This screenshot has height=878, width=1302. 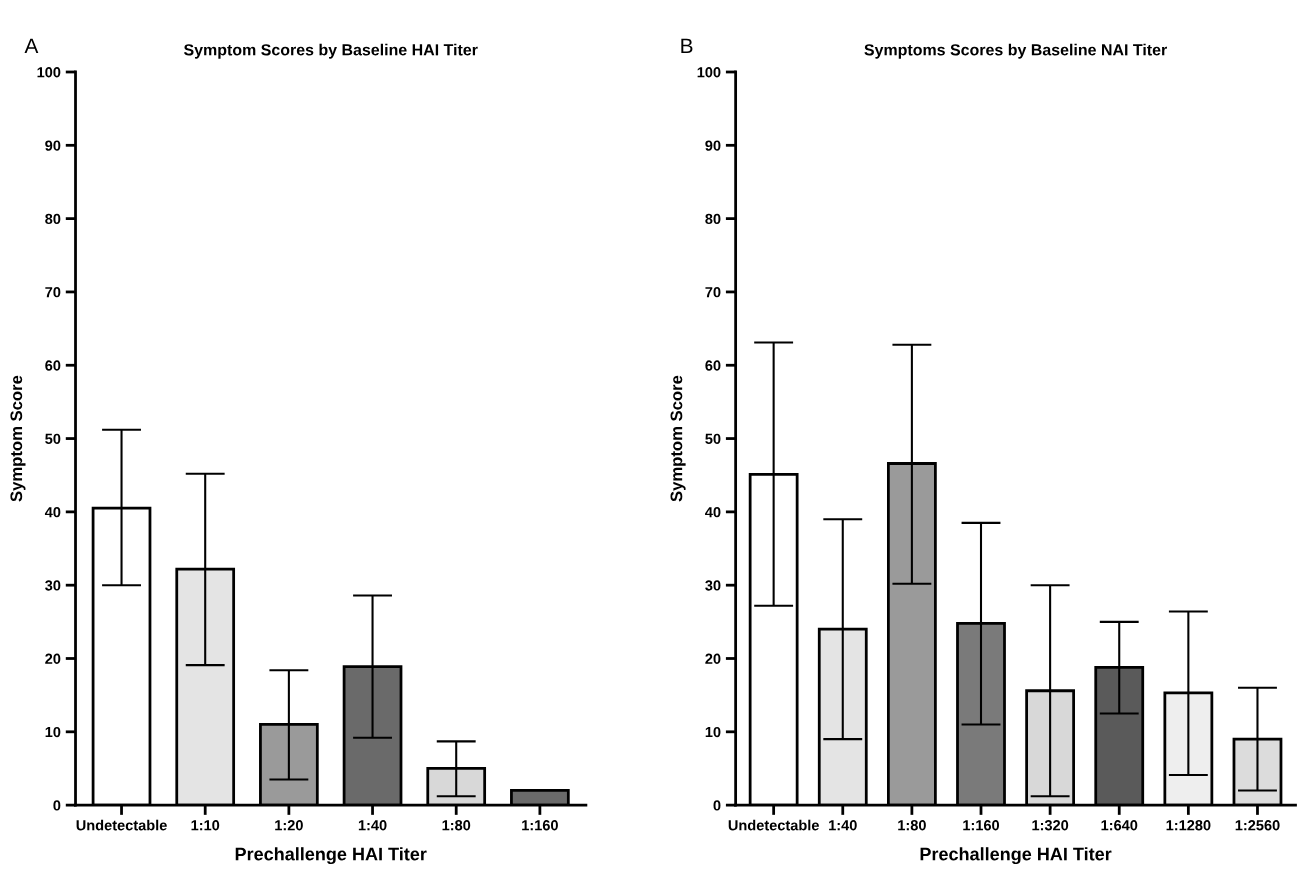 I want to click on x-tick-label: 1:1280, so click(x=1188, y=825).